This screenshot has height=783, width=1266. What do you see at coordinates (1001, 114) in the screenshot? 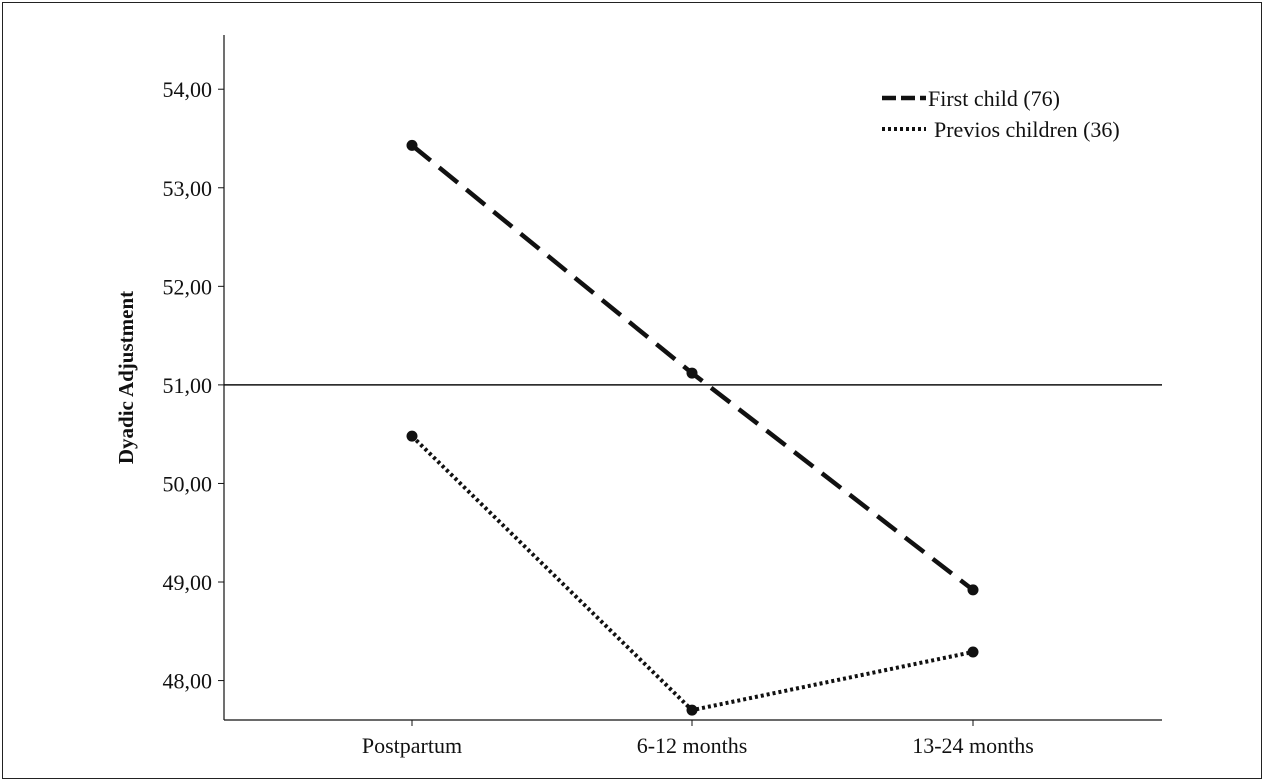
I see `legend: First child (76) Previos children (36)` at bounding box center [1001, 114].